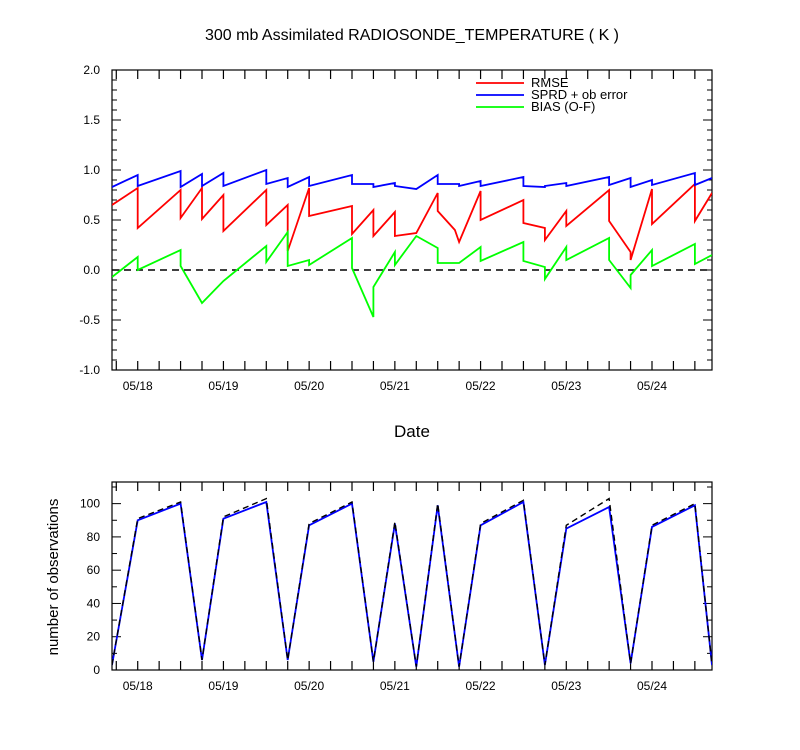 This screenshot has height=750, width=800. I want to click on y-tick-label: 2.0, so click(91, 70).